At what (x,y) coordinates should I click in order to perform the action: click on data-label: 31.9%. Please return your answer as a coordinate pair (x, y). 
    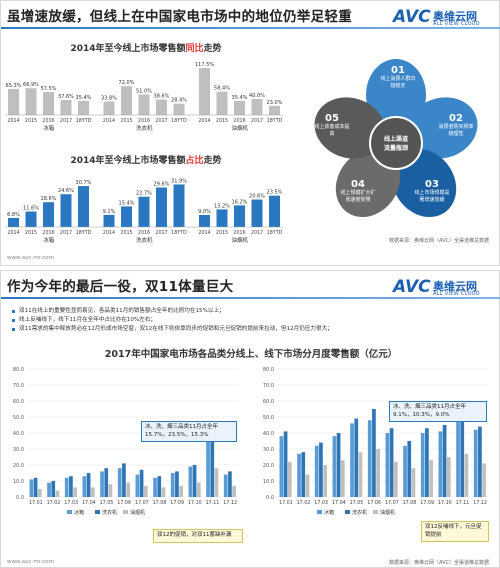
    Looking at the image, I should click on (179, 181).